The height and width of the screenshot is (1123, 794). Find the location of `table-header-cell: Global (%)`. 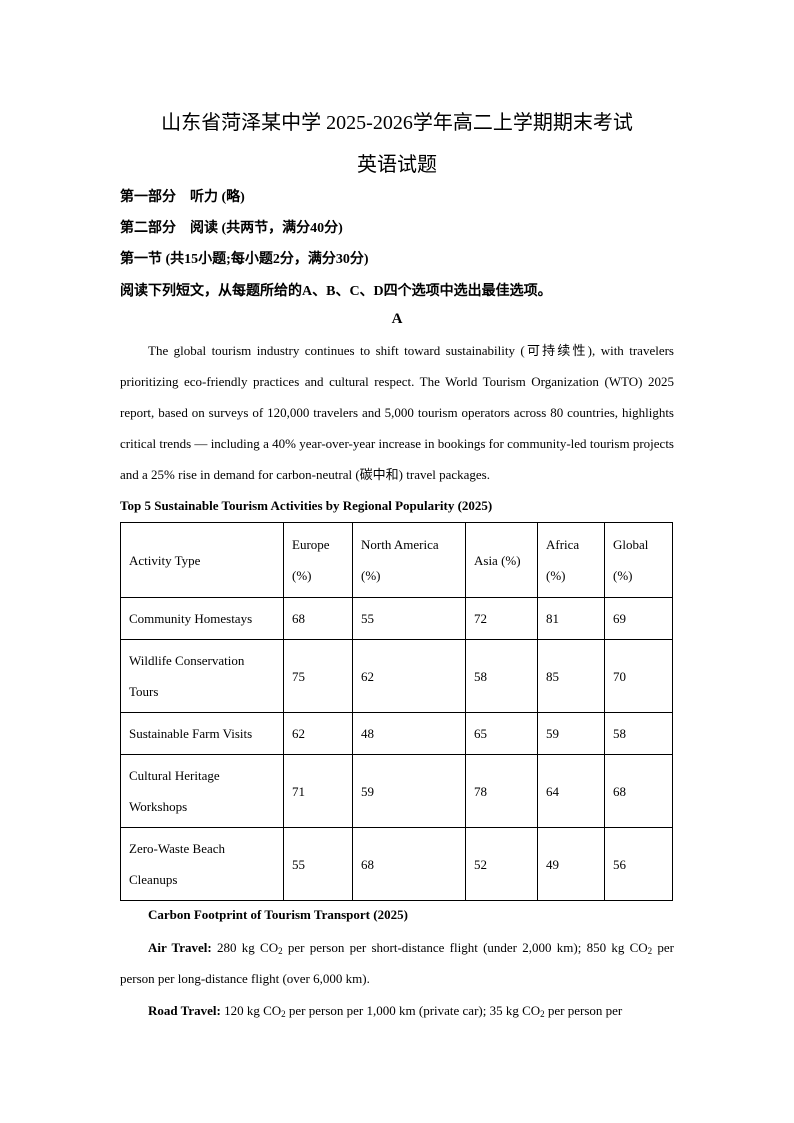

table-header-cell: Global (%) is located at coordinates (638, 560).